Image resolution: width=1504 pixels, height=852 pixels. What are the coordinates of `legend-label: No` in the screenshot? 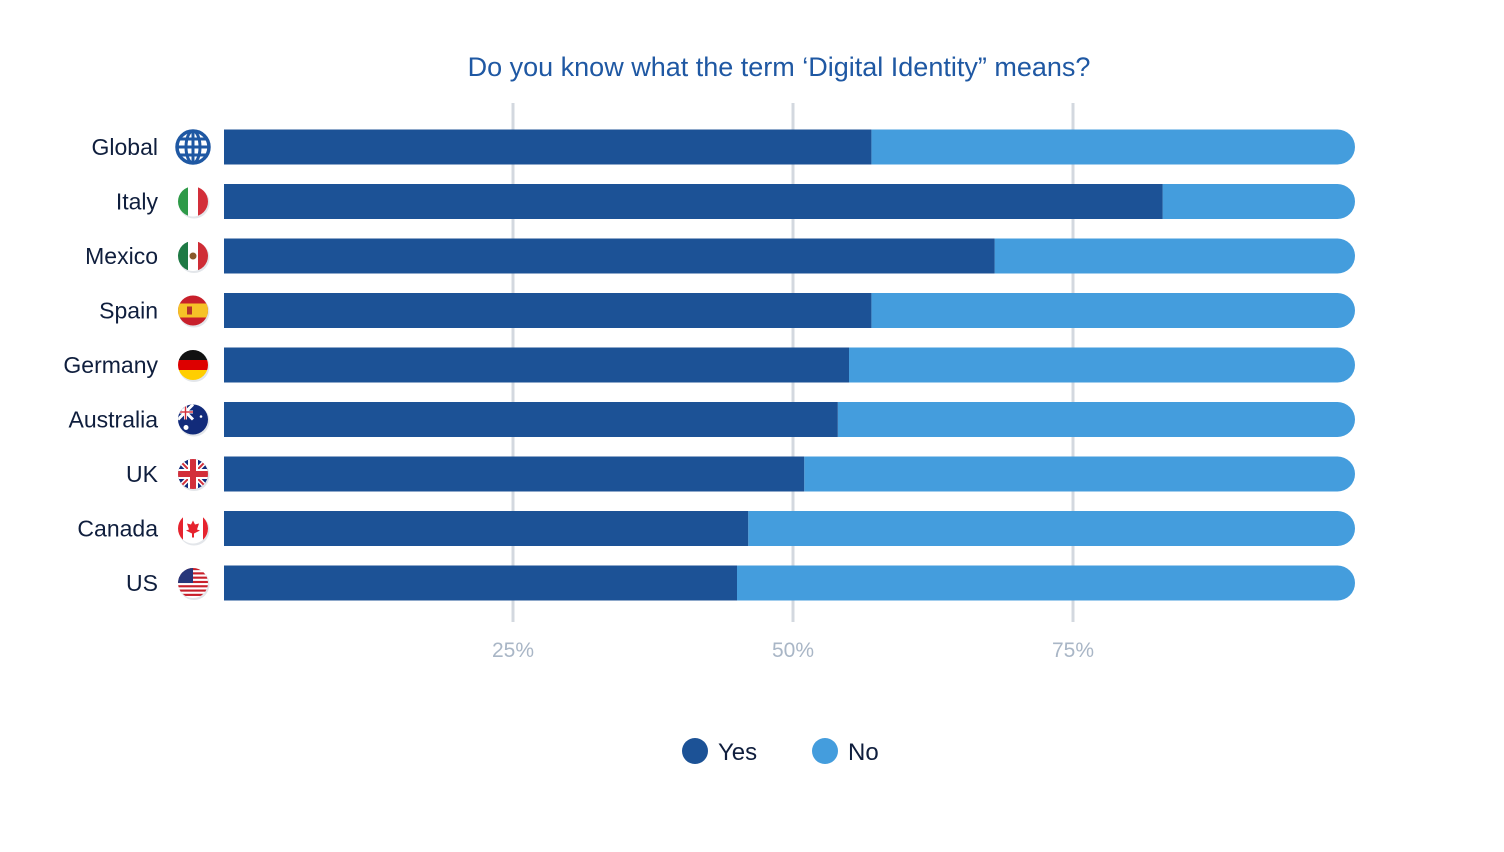 It's located at (863, 752).